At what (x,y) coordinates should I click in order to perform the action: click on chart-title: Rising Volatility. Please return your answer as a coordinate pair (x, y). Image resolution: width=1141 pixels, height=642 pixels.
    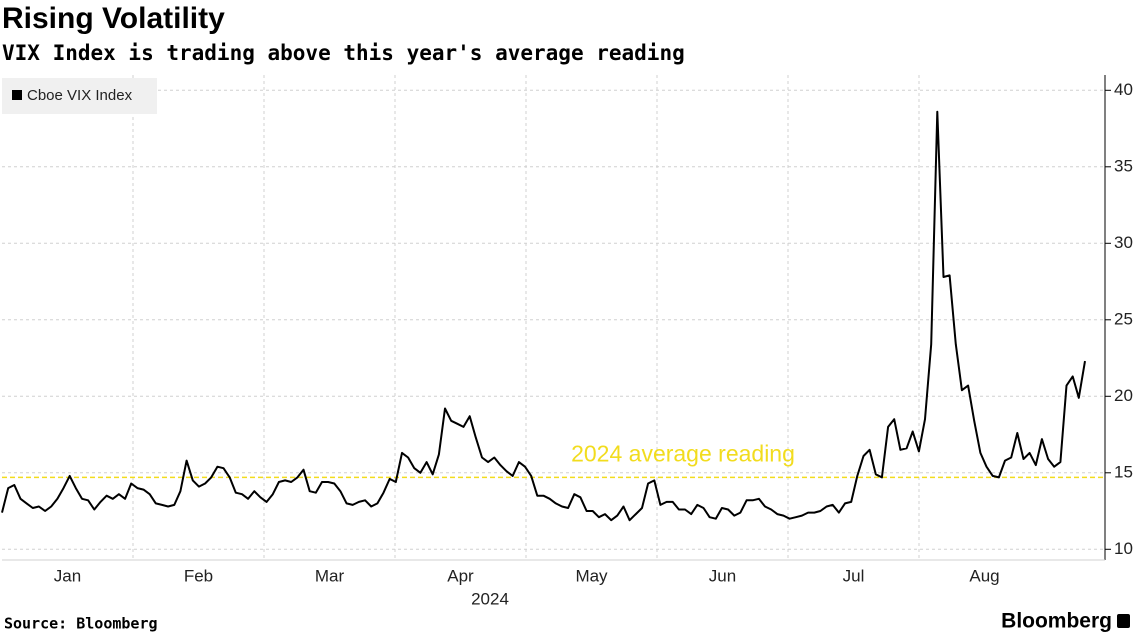
    Looking at the image, I should click on (113, 18).